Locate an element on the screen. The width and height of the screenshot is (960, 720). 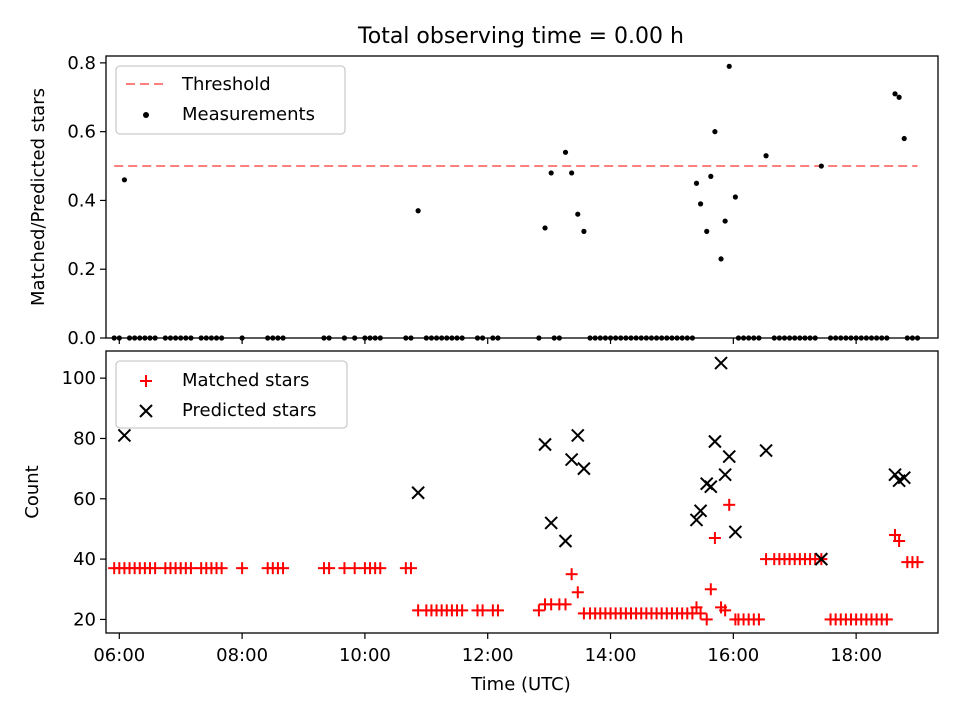
legend-predicted-swatch is located at coordinates (146, 411).